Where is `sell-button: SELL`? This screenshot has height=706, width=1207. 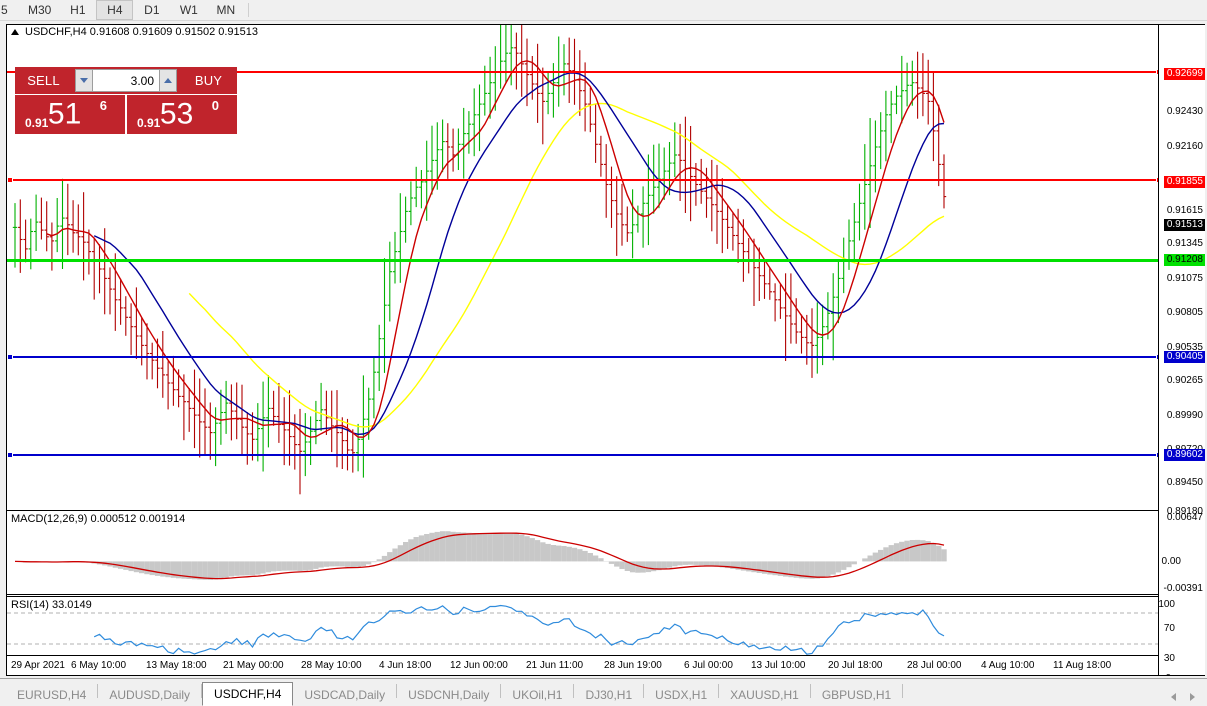
sell-button: SELL is located at coordinates (43, 80).